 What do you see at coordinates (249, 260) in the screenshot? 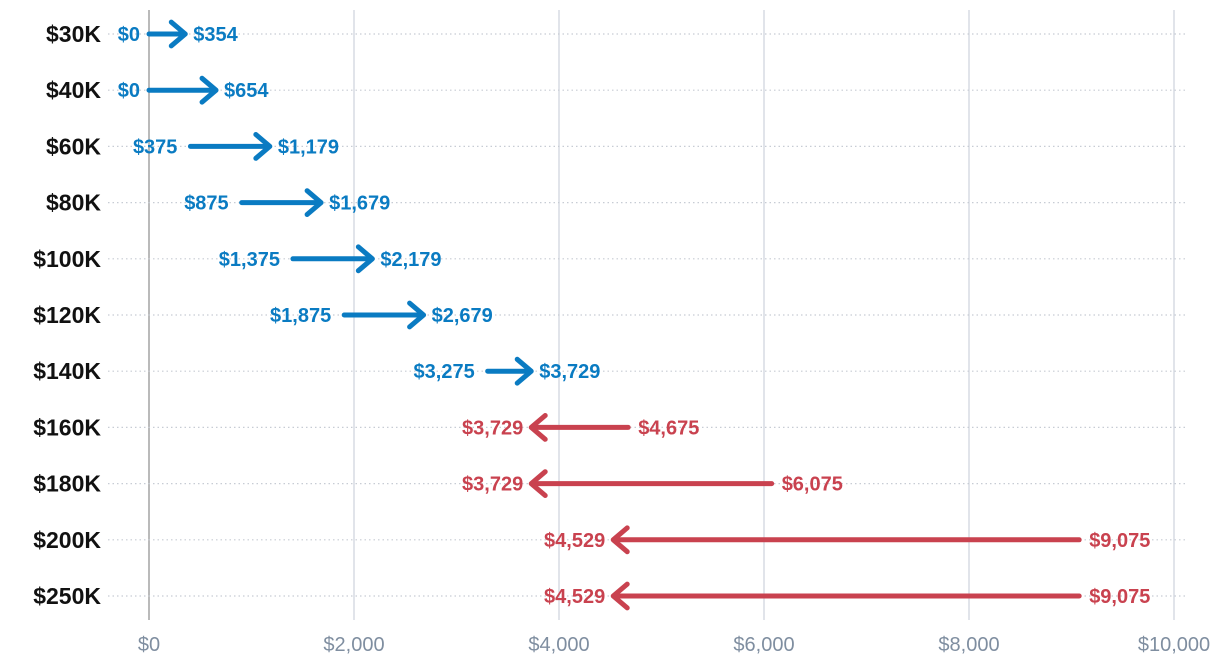
I see `from-value-label: $1,375` at bounding box center [249, 260].